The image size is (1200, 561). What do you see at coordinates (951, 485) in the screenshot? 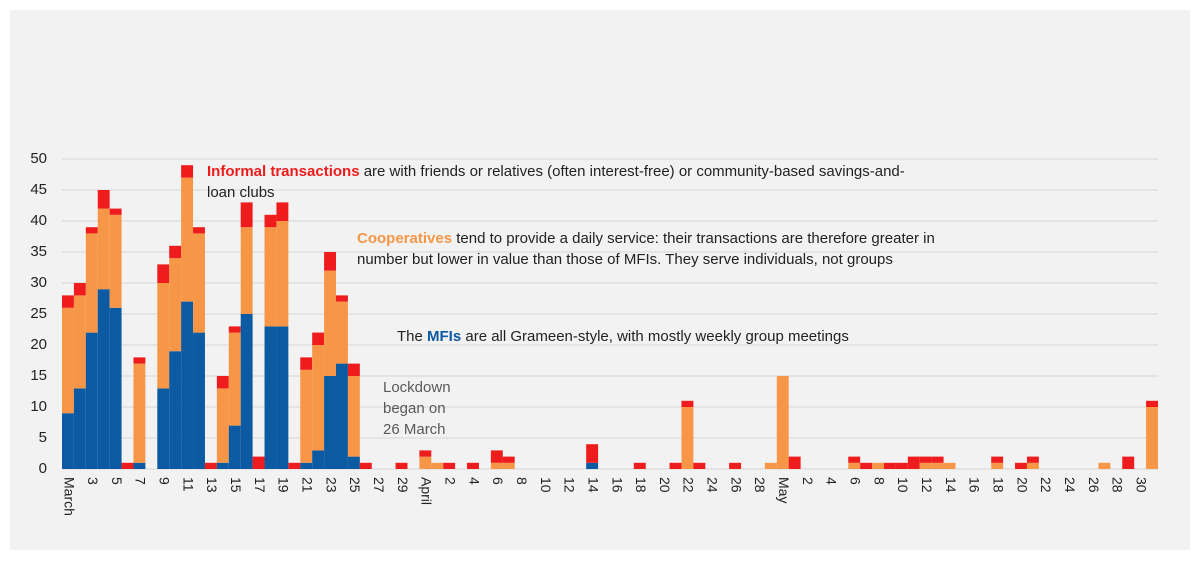
I see `x-tick-label: 14` at bounding box center [951, 485].